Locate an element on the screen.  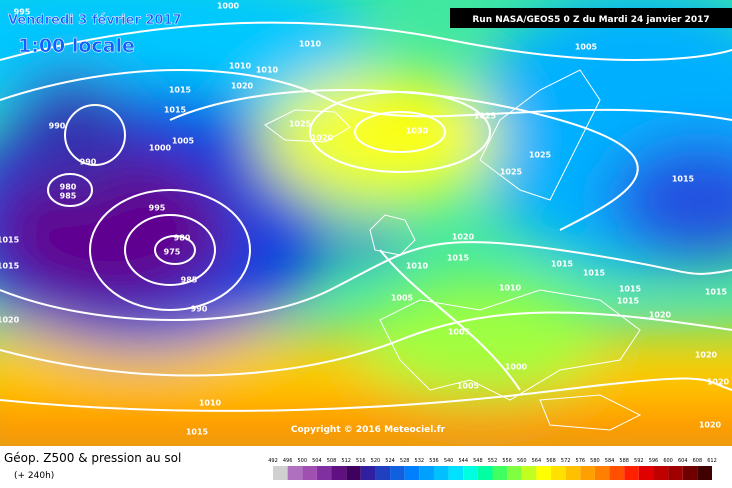
scale-label: 520 is located at coordinates (376, 461).